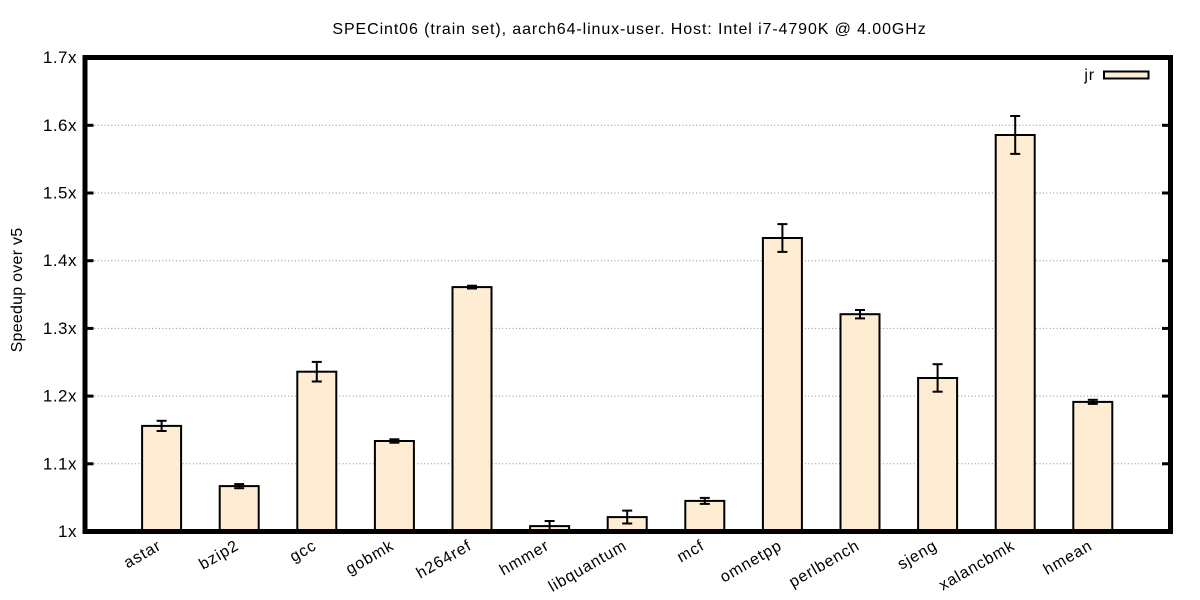 The image size is (1200, 600). I want to click on svg-text: 1.1x, so click(60, 463).